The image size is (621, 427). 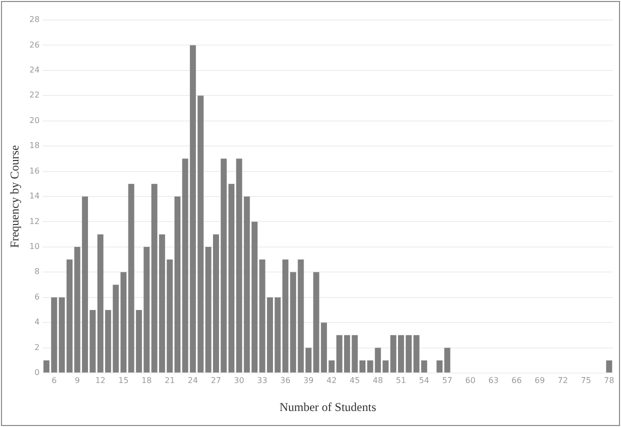 What do you see at coordinates (563, 380) in the screenshot?
I see `x-tick-label: 72` at bounding box center [563, 380].